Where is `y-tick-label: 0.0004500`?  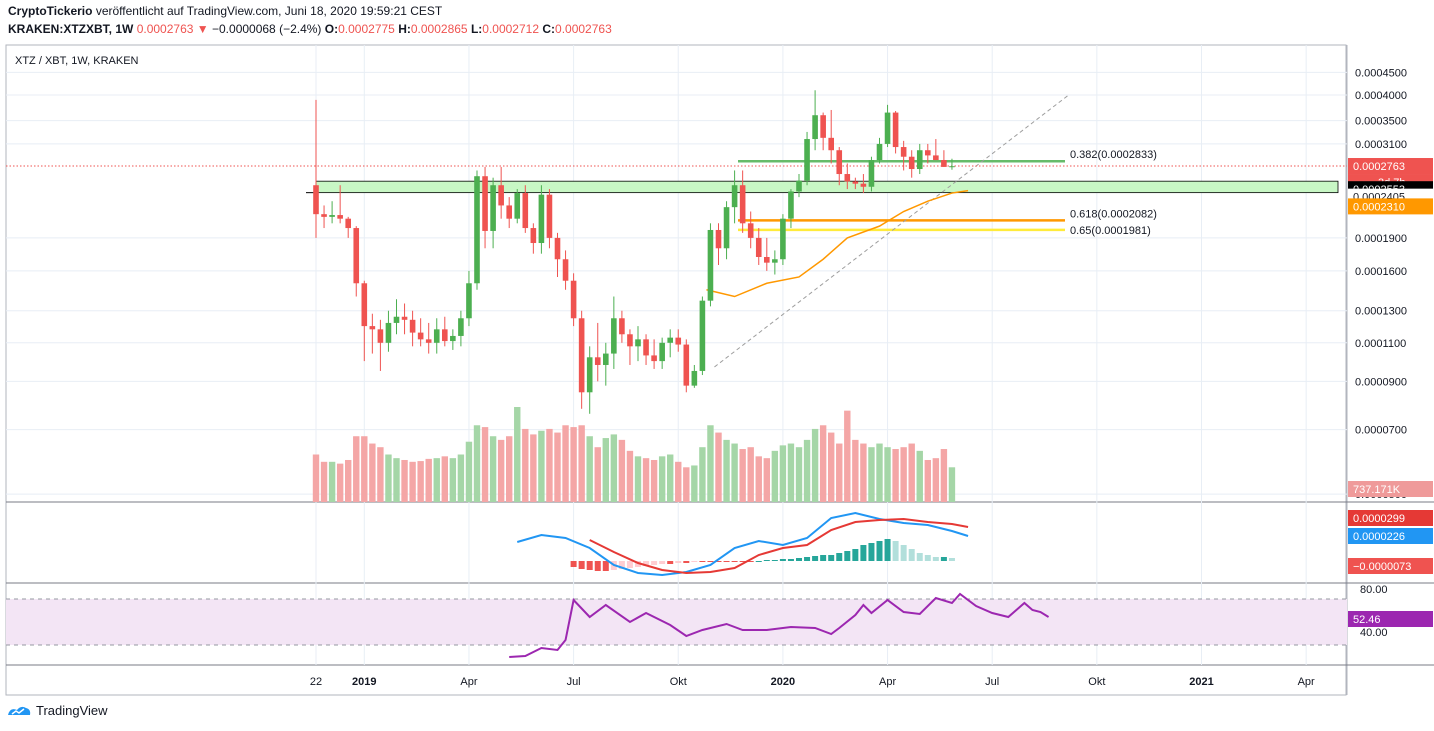 y-tick-label: 0.0004500 is located at coordinates (1381, 73).